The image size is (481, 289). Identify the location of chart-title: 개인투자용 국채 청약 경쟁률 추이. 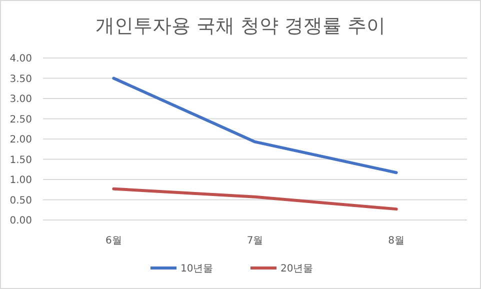
(240, 26).